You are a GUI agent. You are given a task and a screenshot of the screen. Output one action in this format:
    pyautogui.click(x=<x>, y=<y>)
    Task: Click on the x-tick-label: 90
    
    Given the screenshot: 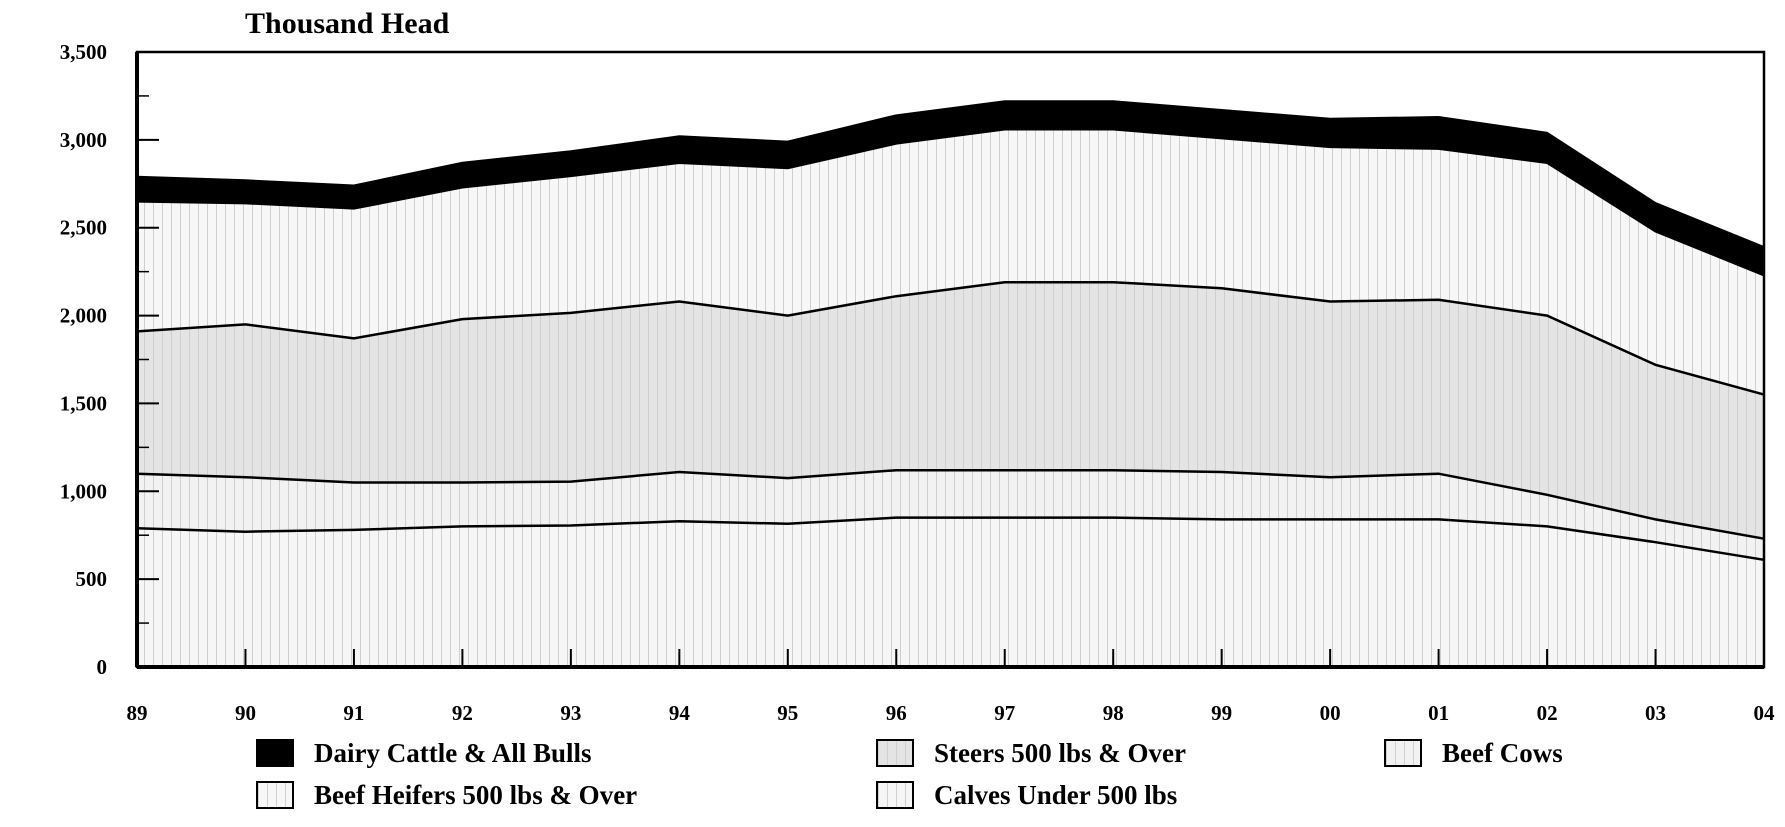 What is the action you would take?
    pyautogui.click(x=245, y=713)
    